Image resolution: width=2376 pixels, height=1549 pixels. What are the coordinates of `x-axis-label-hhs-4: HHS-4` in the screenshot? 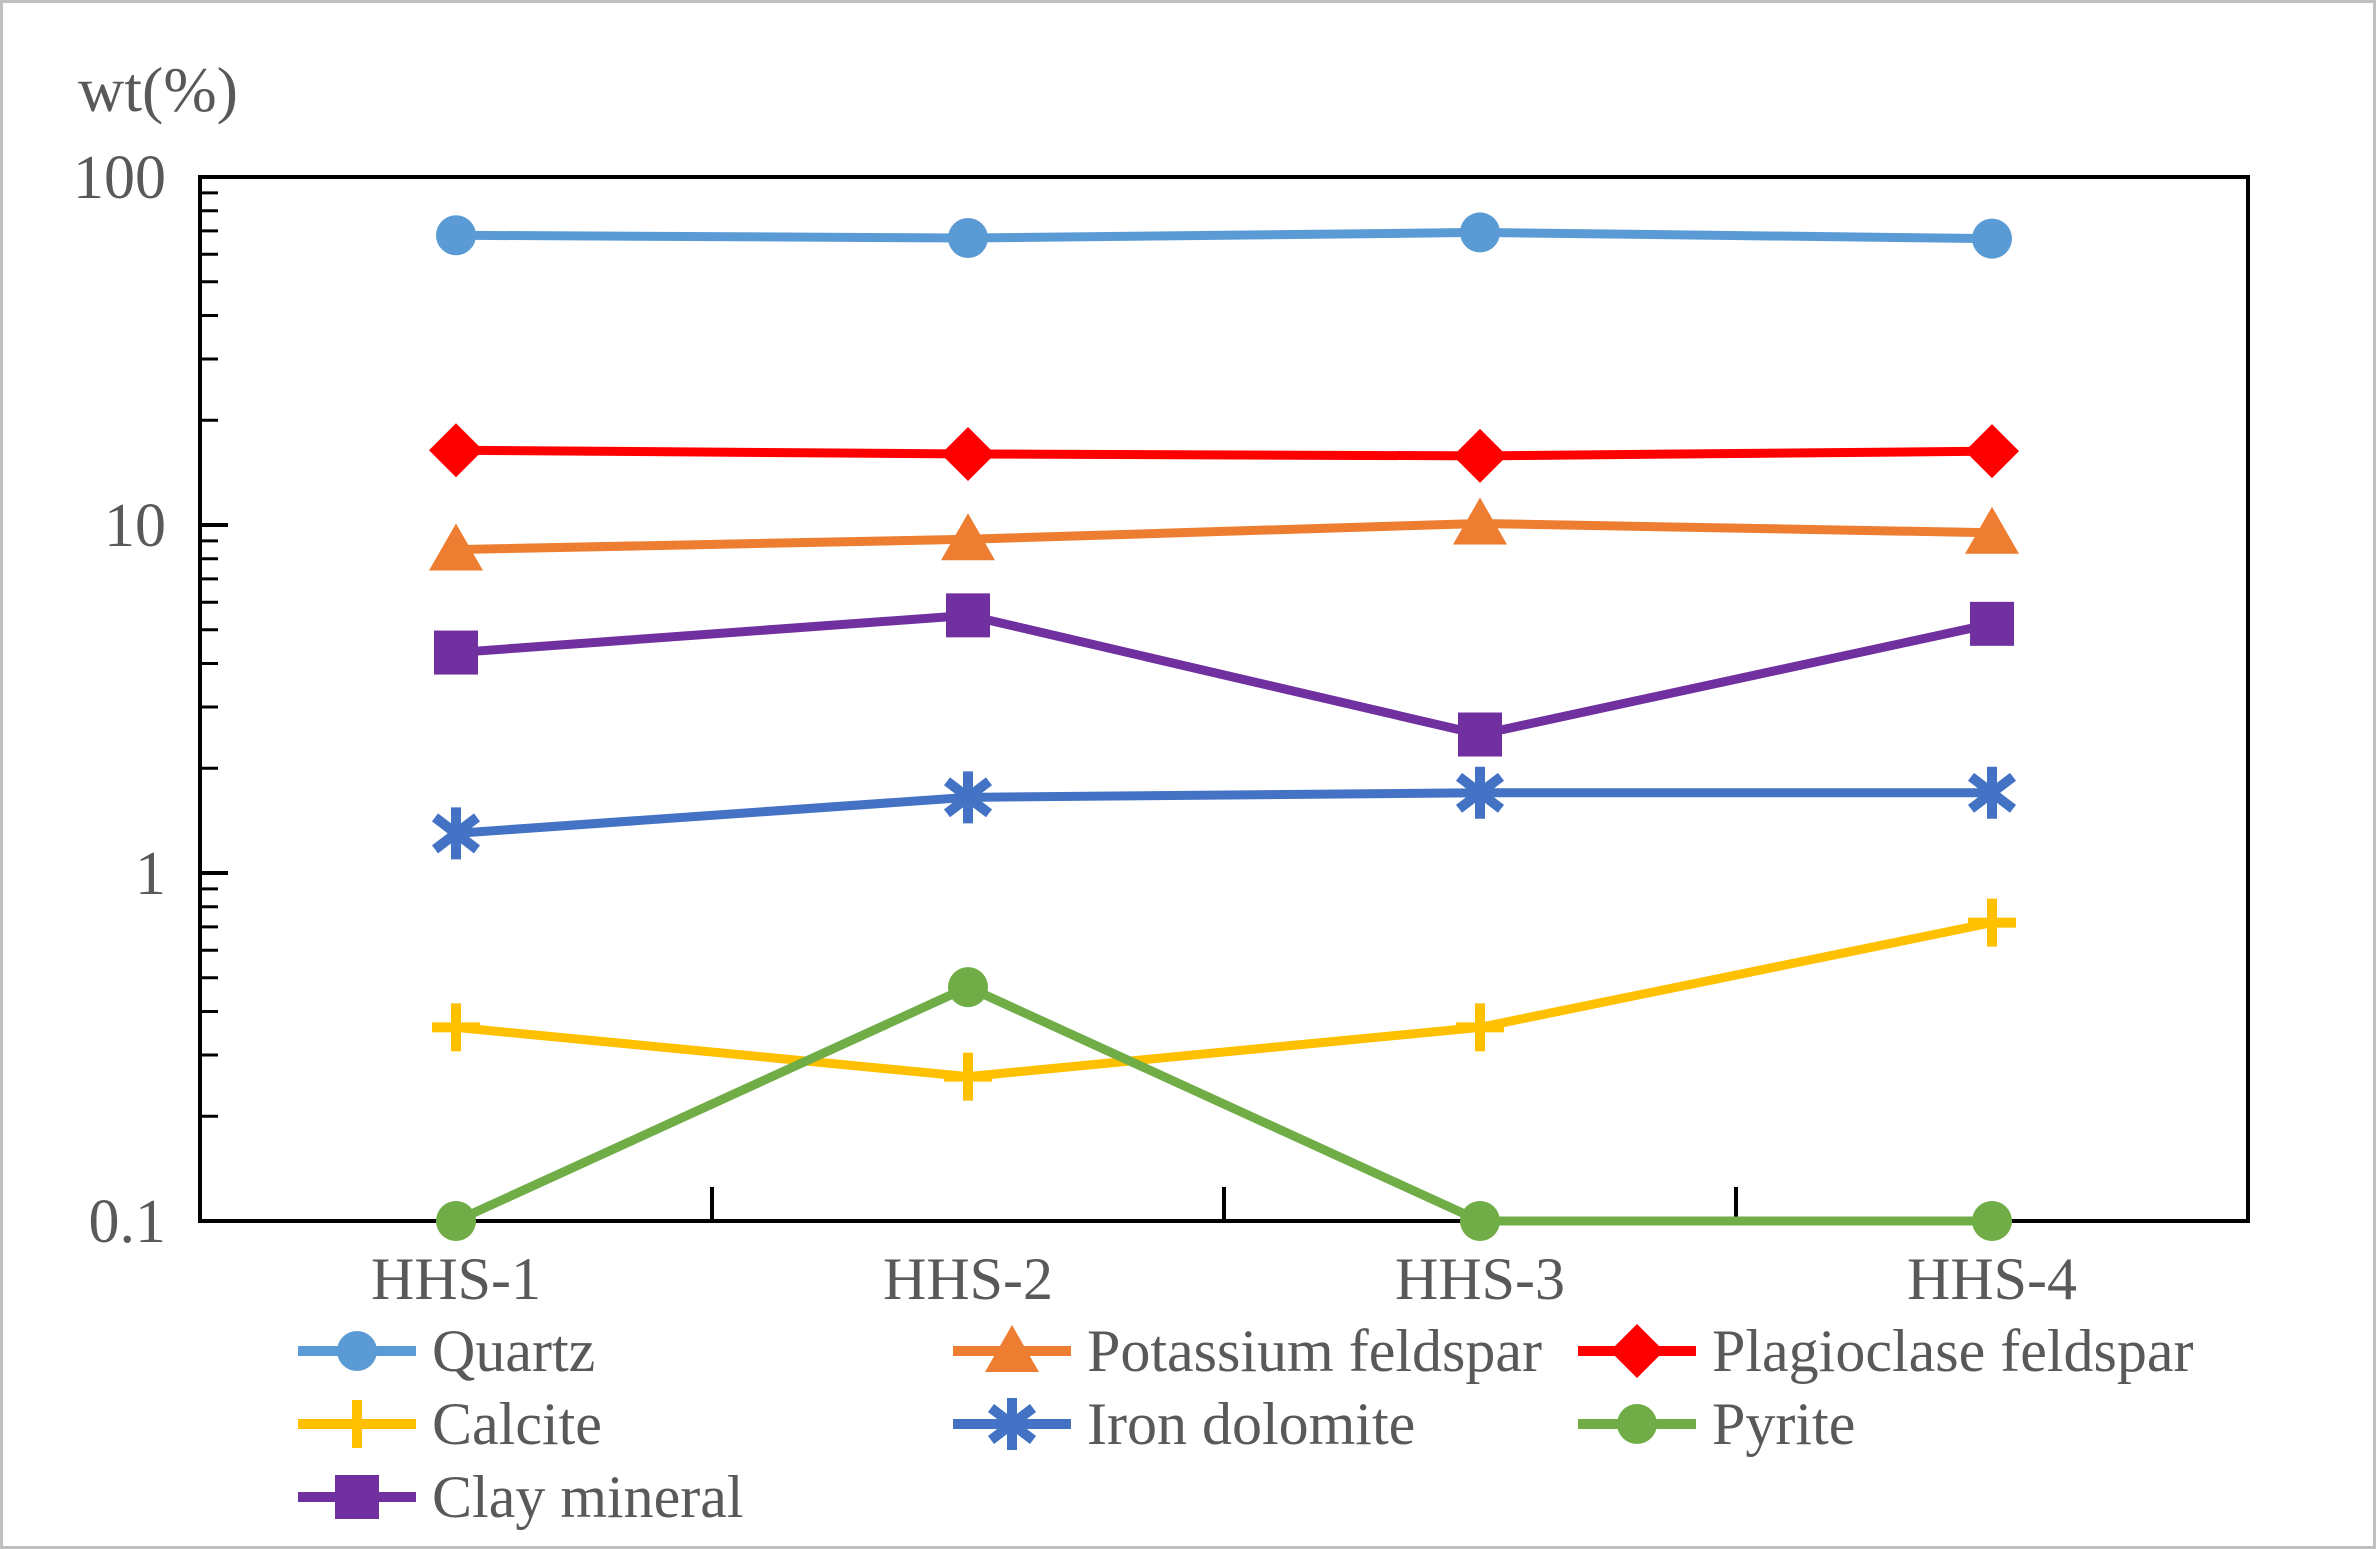 It's located at (1992, 1279).